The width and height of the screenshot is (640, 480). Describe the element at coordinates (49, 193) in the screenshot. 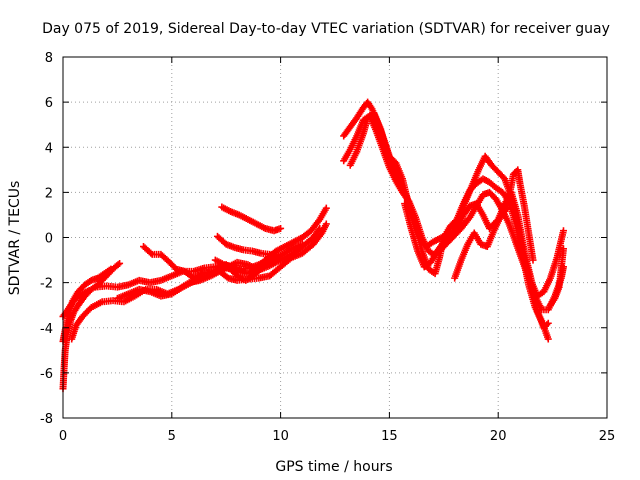

I see `y-tick-label: 2` at that location.